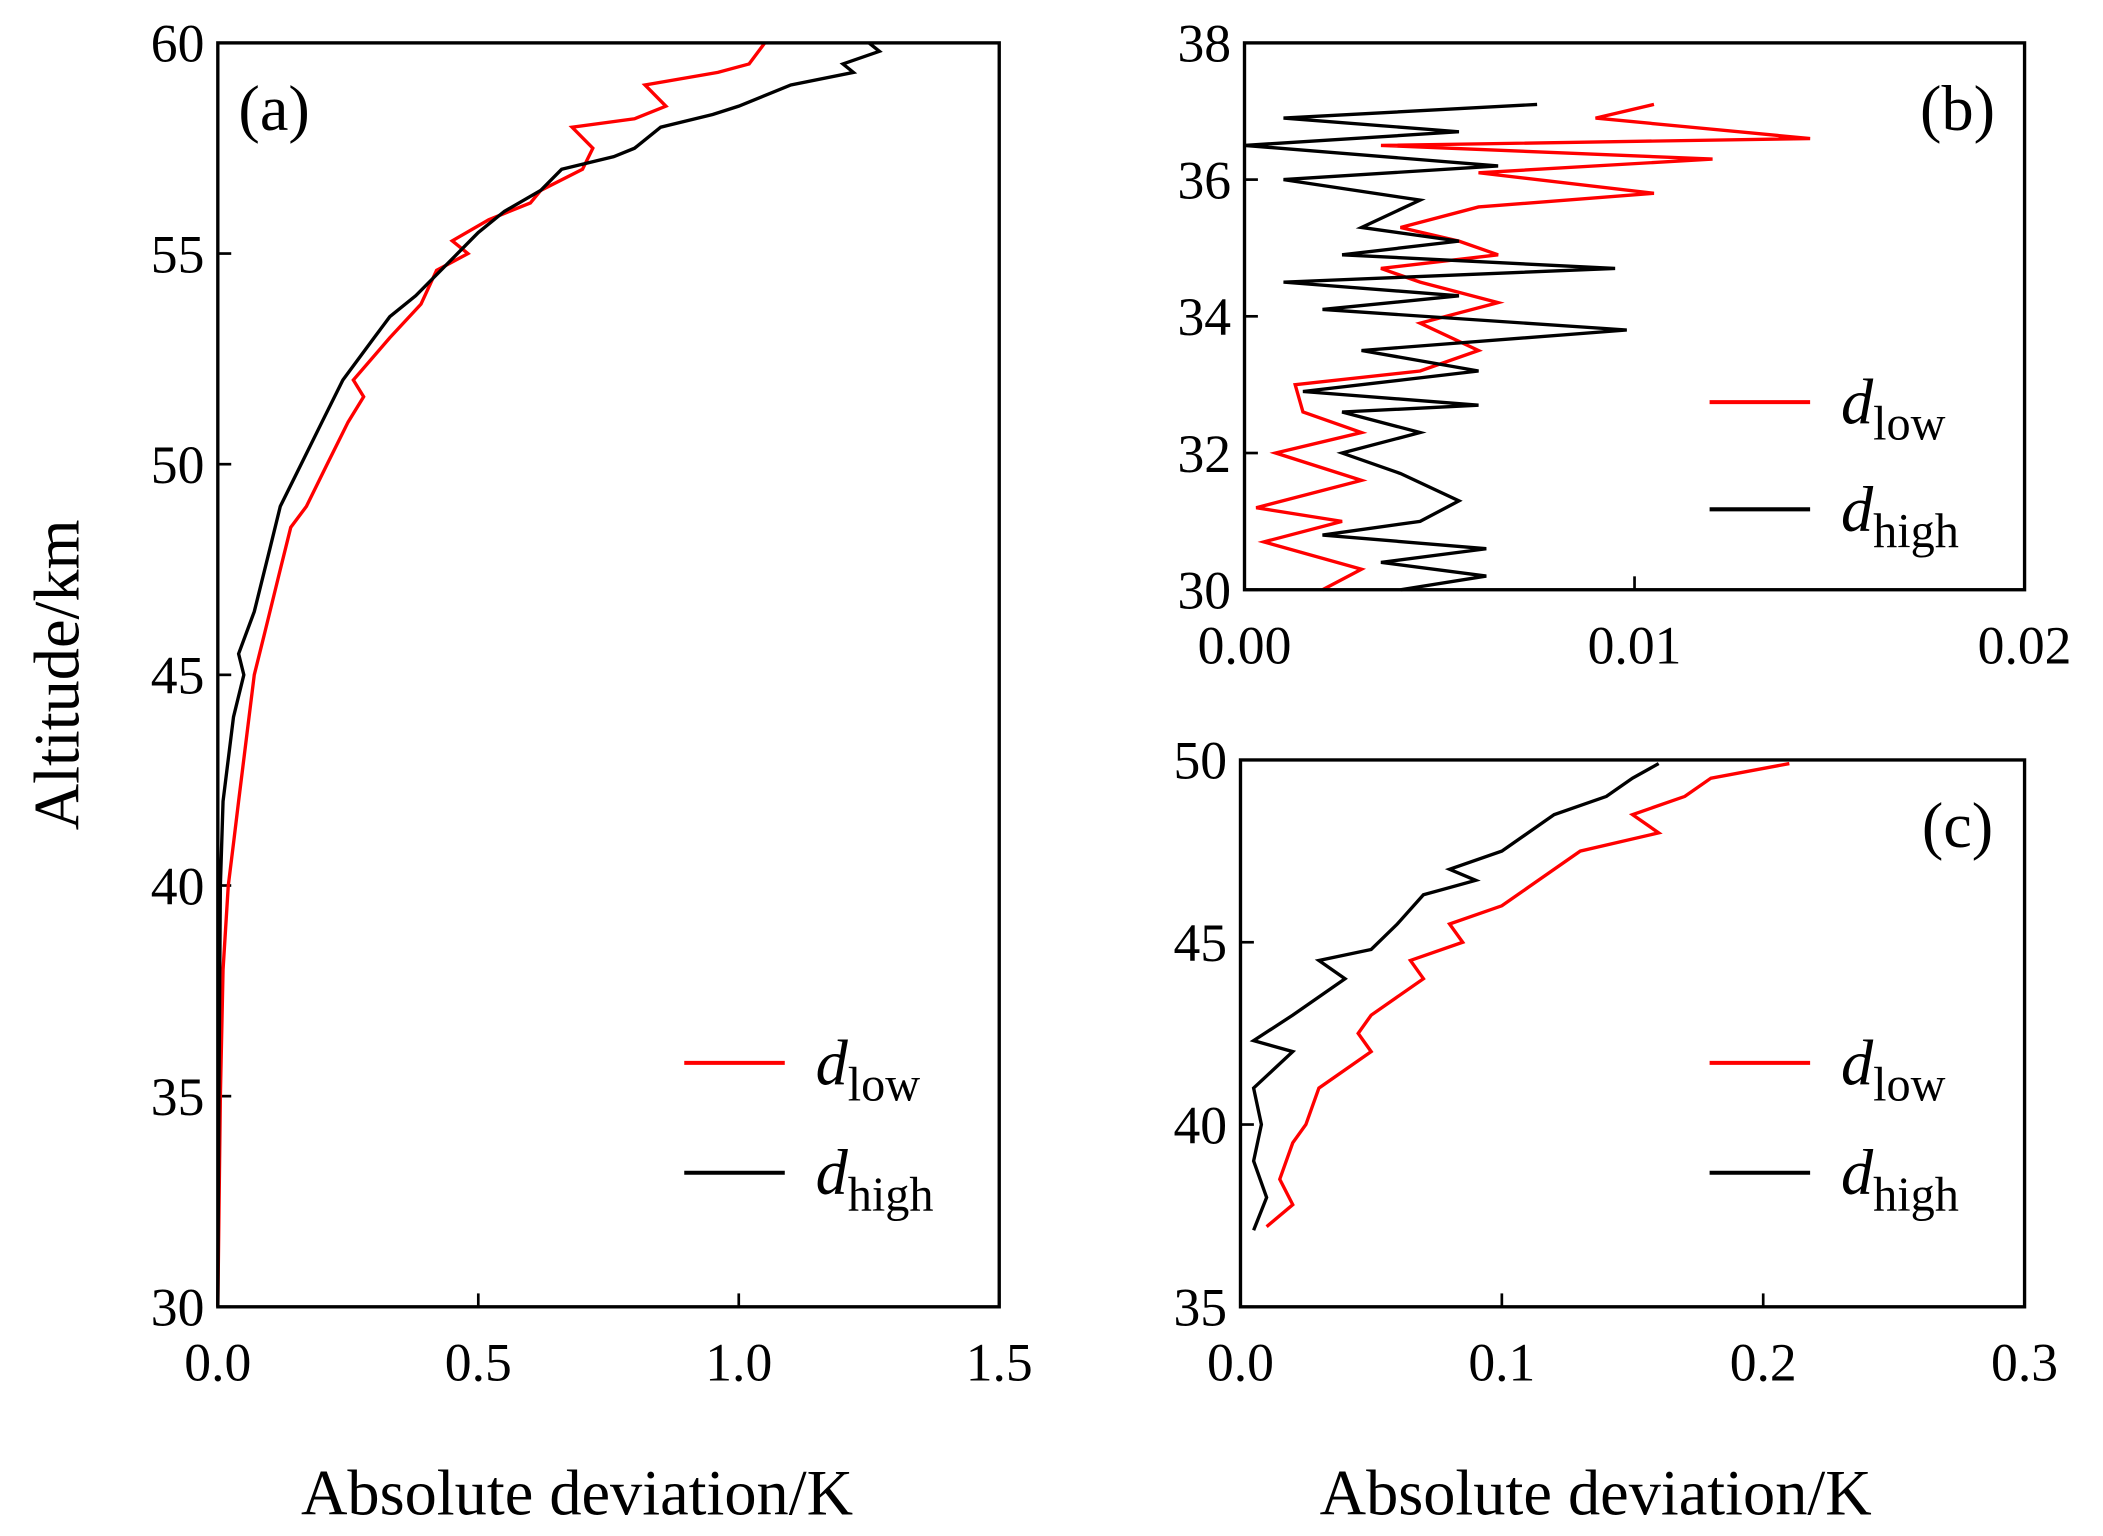 This screenshot has height=1536, width=2103. What do you see at coordinates (273, 108) in the screenshot?
I see `panel-label: (a)` at bounding box center [273, 108].